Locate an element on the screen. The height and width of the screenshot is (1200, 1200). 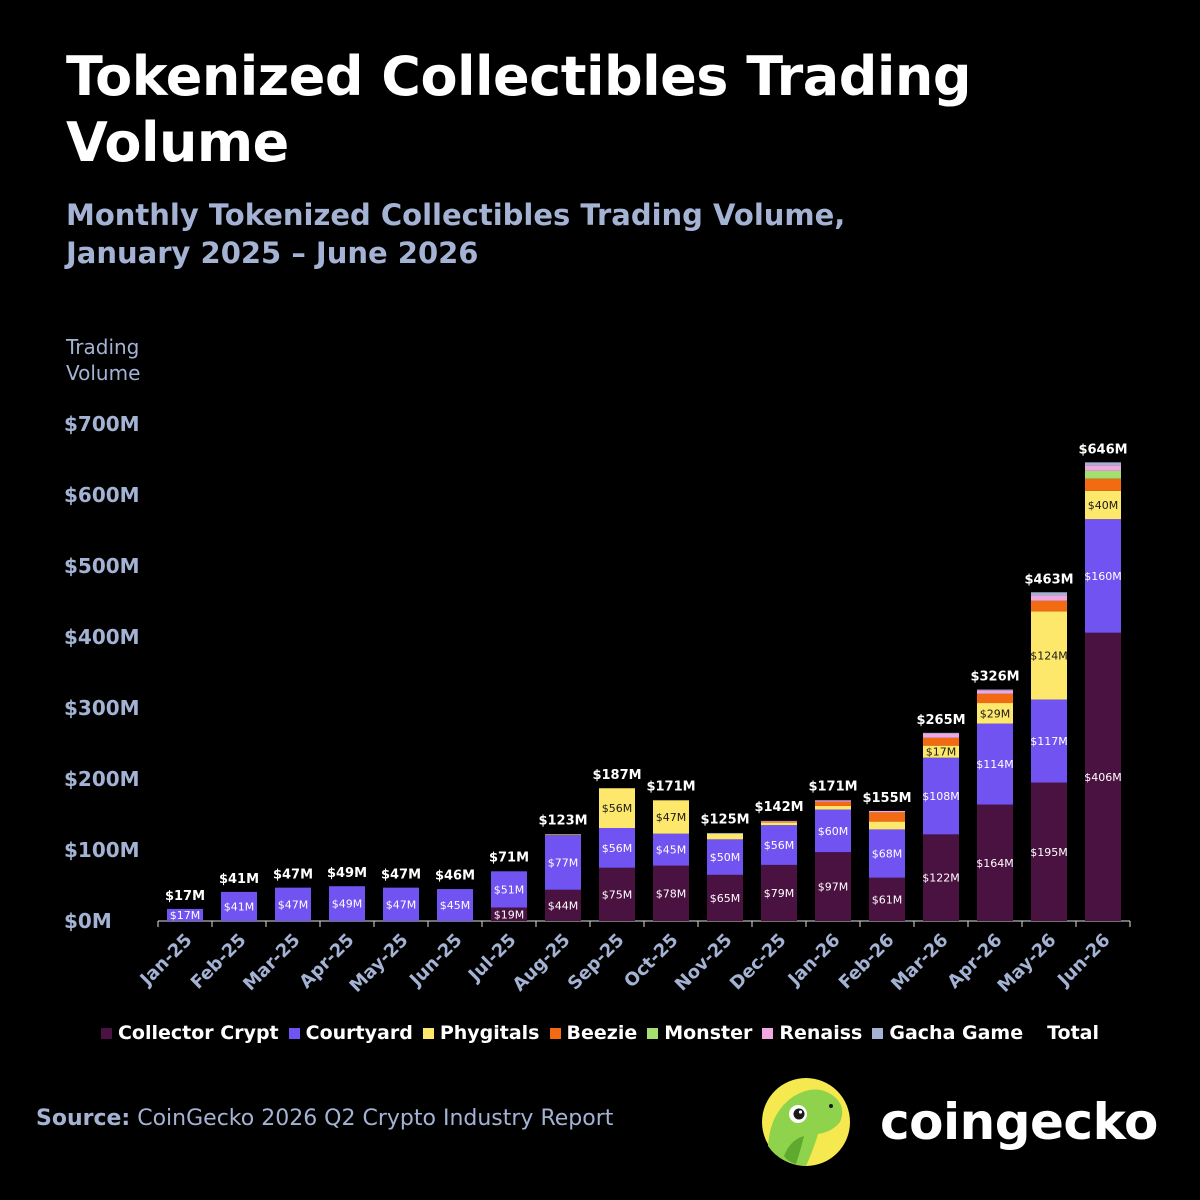
y-tick-label: $600M is located at coordinates (102, 495).